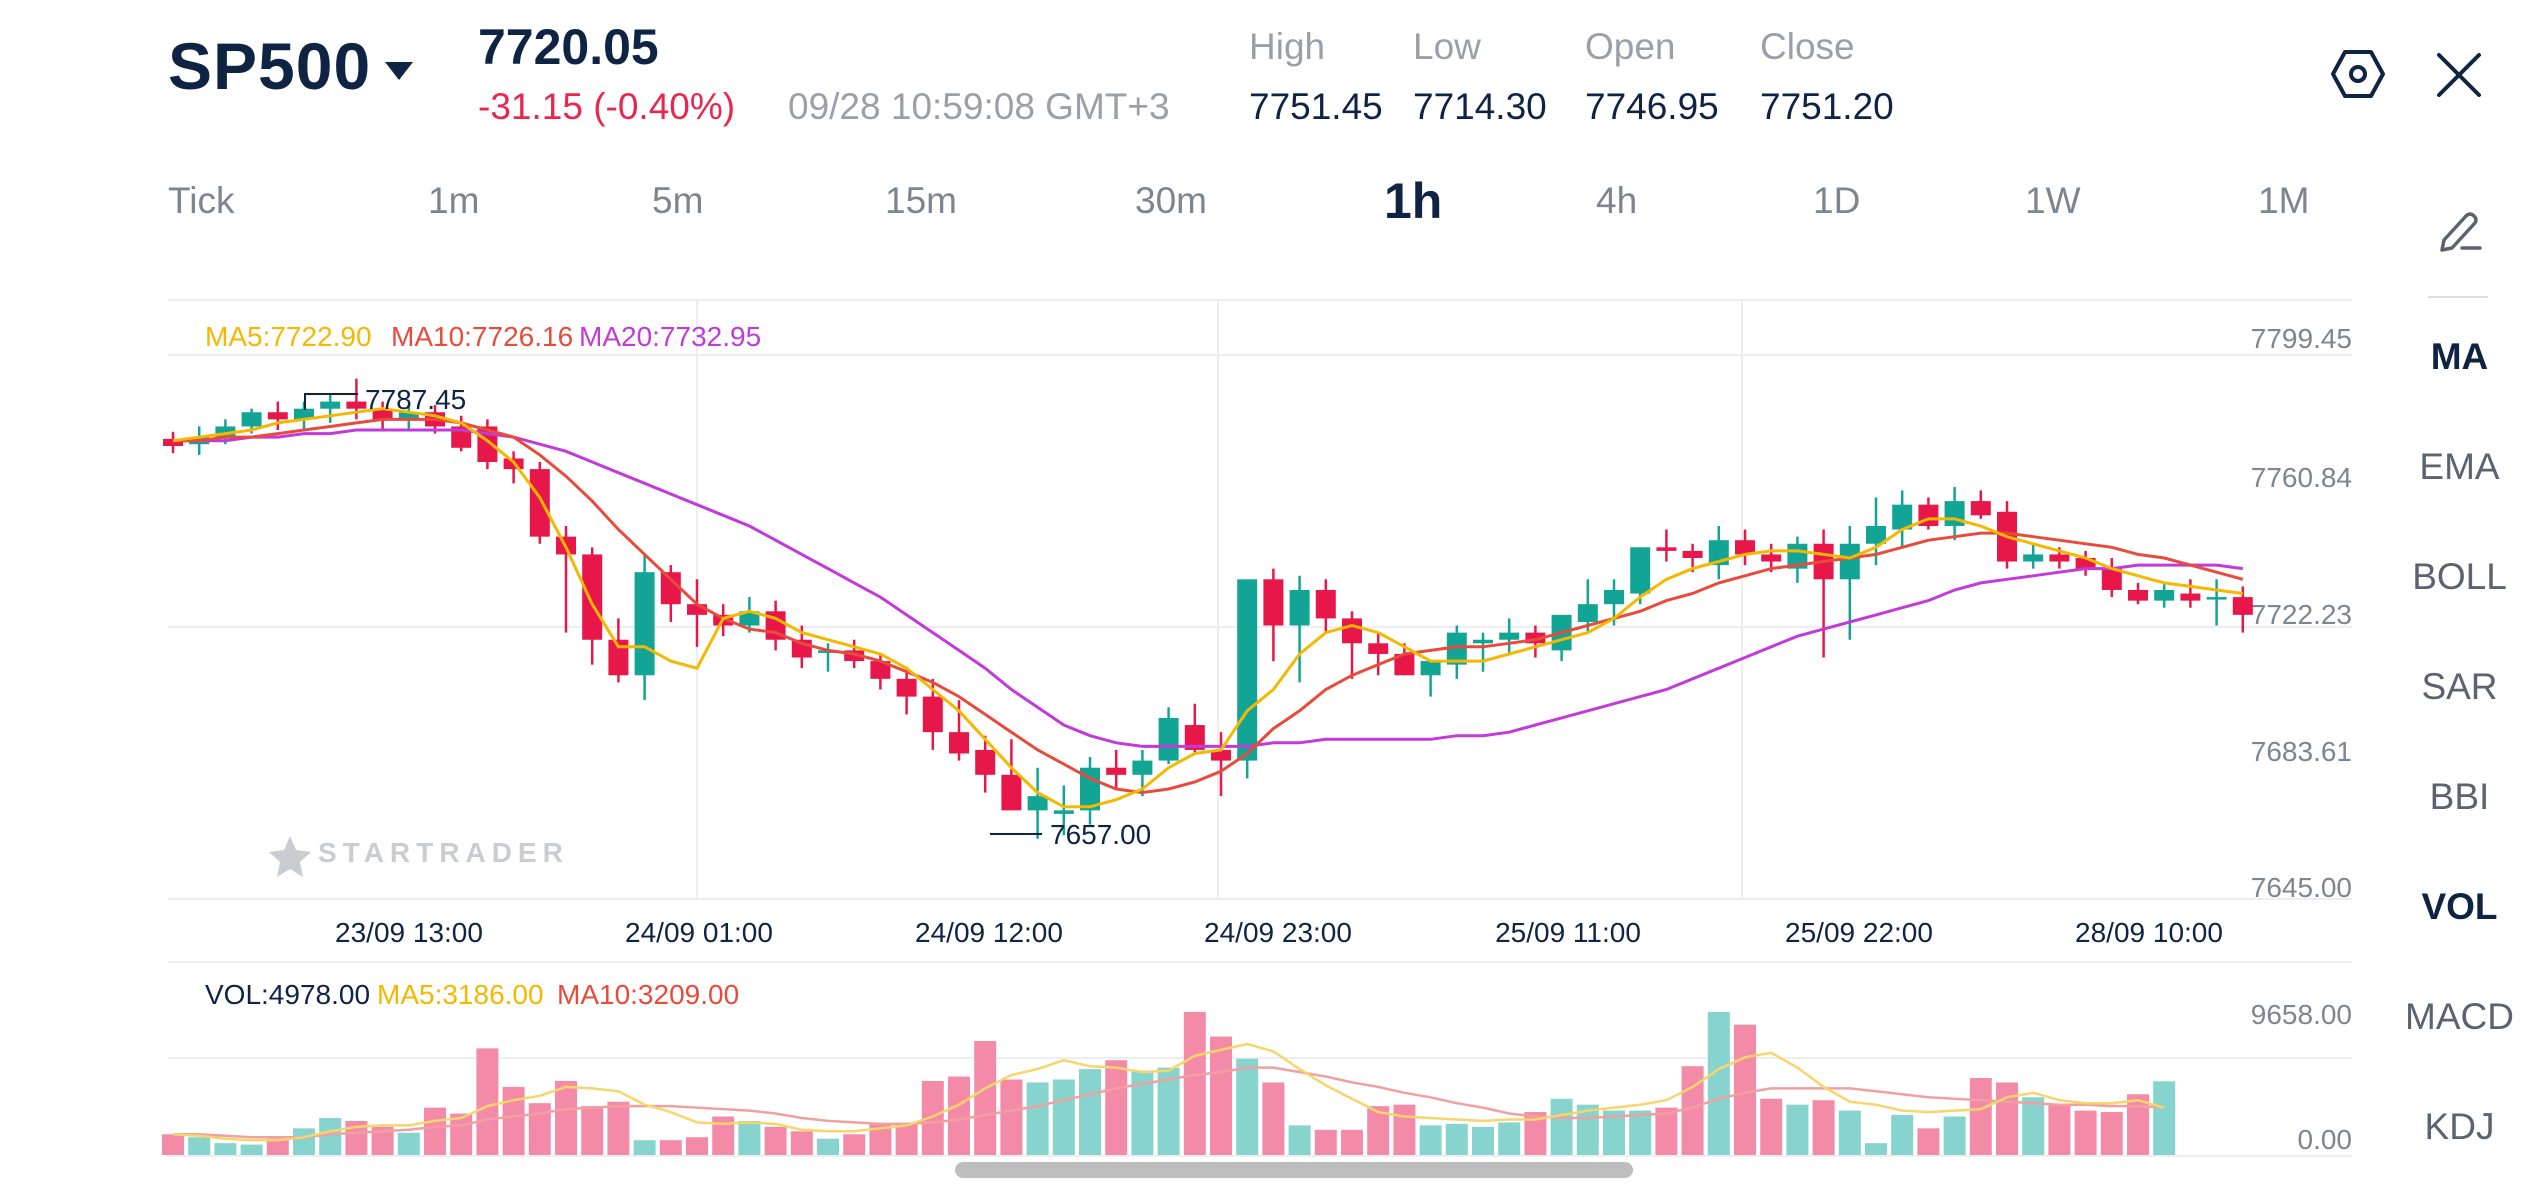 The width and height of the screenshot is (2531, 1202). What do you see at coordinates (921, 200) in the screenshot?
I see `tab-15m: 15m` at bounding box center [921, 200].